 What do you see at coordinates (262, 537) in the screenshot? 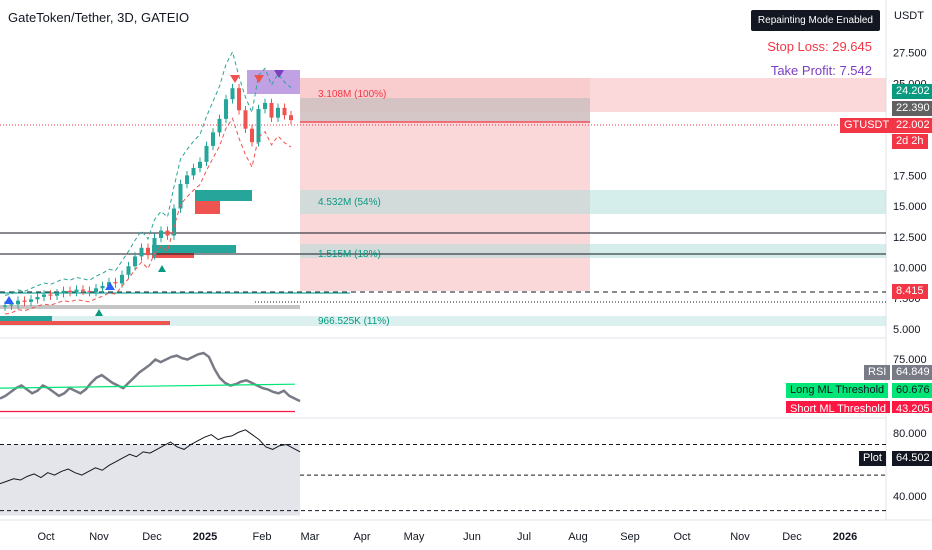
I see `time-tick-4: Feb` at bounding box center [262, 537].